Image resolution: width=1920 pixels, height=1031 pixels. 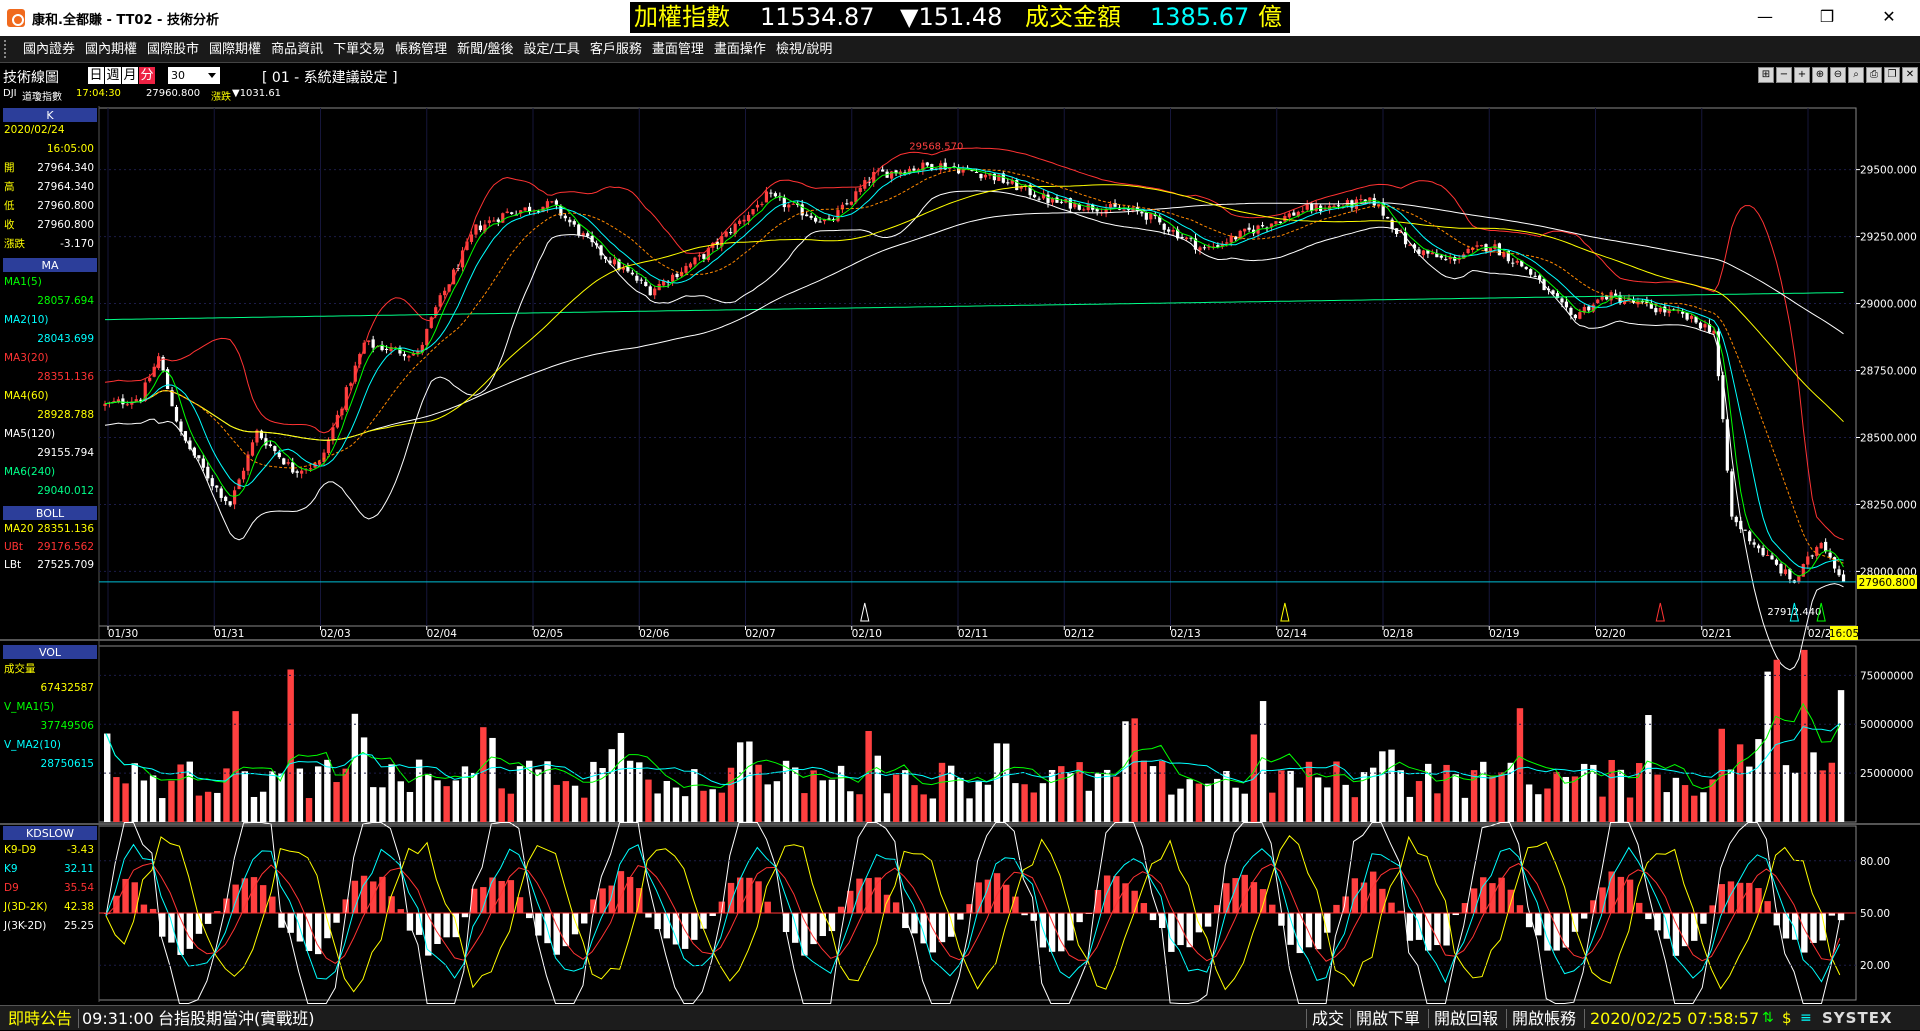 What do you see at coordinates (173, 49) in the screenshot?
I see `menu-item-2: 國際股市` at bounding box center [173, 49].